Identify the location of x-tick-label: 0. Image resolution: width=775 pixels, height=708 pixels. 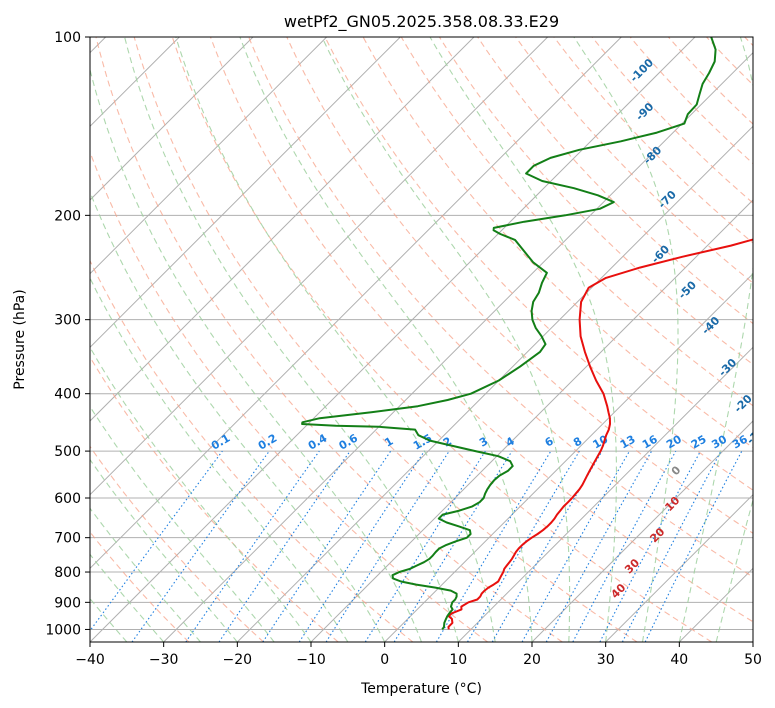
(384, 660).